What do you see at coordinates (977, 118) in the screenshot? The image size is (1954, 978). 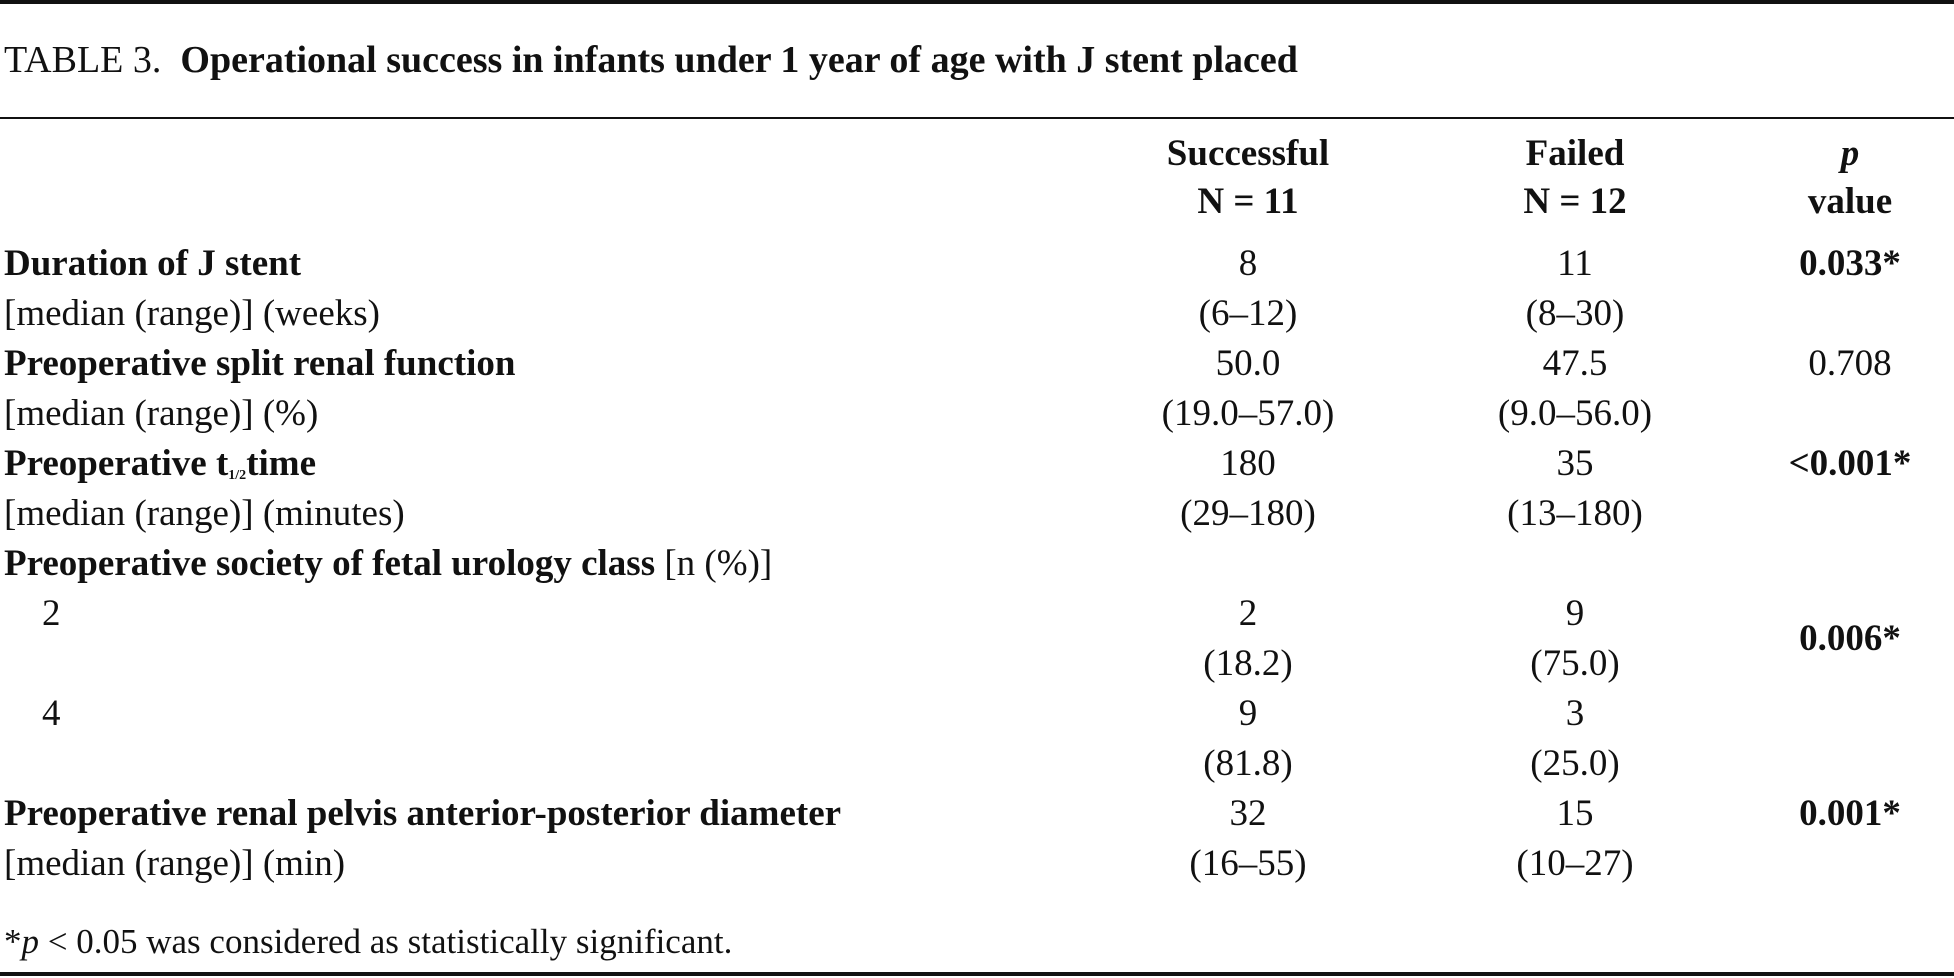 I see `table-header-rule` at bounding box center [977, 118].